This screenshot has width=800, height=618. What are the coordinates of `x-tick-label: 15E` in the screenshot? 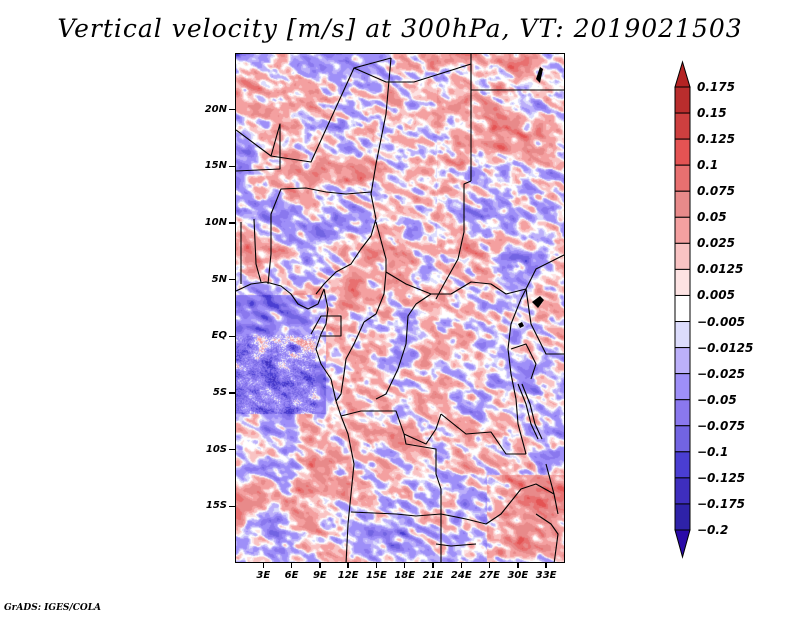 It's located at (376, 575).